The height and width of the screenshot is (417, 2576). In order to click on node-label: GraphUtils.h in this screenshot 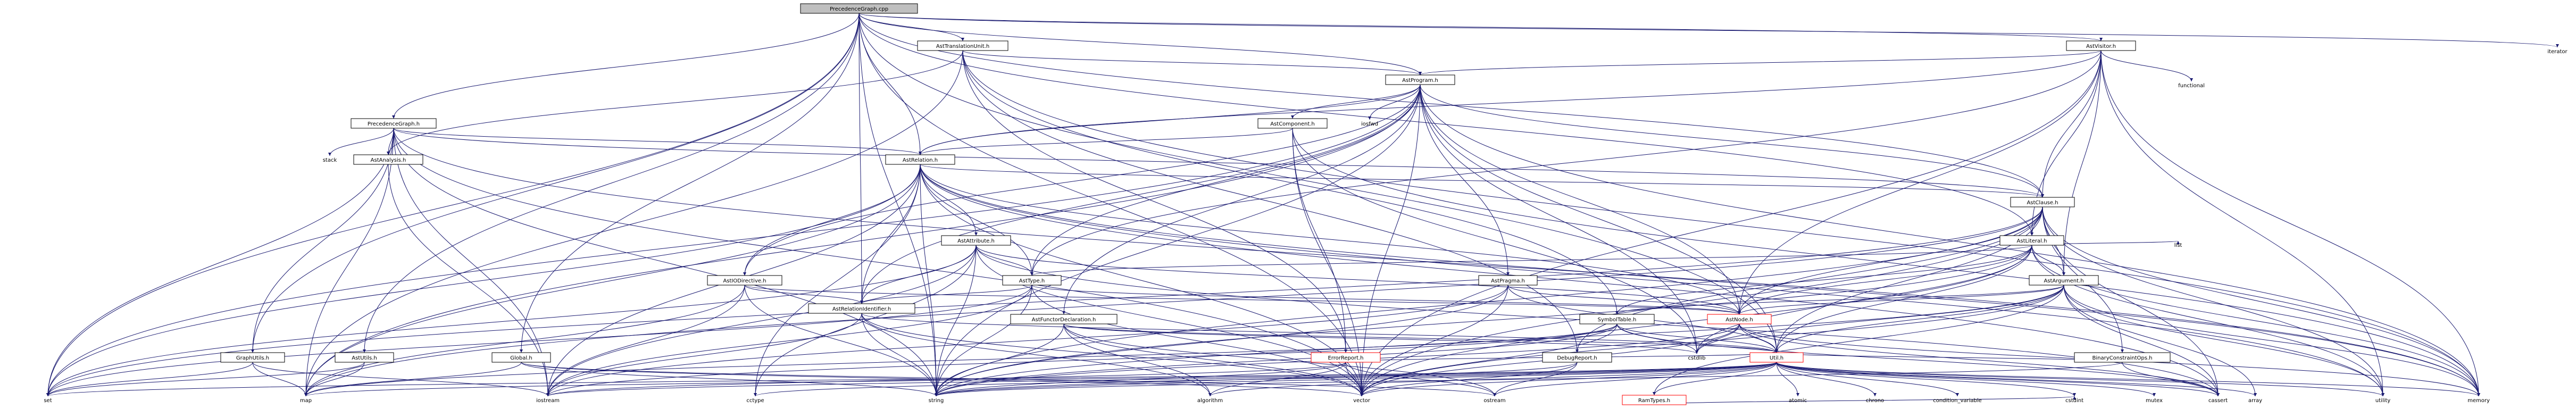, I will do `click(253, 358)`.